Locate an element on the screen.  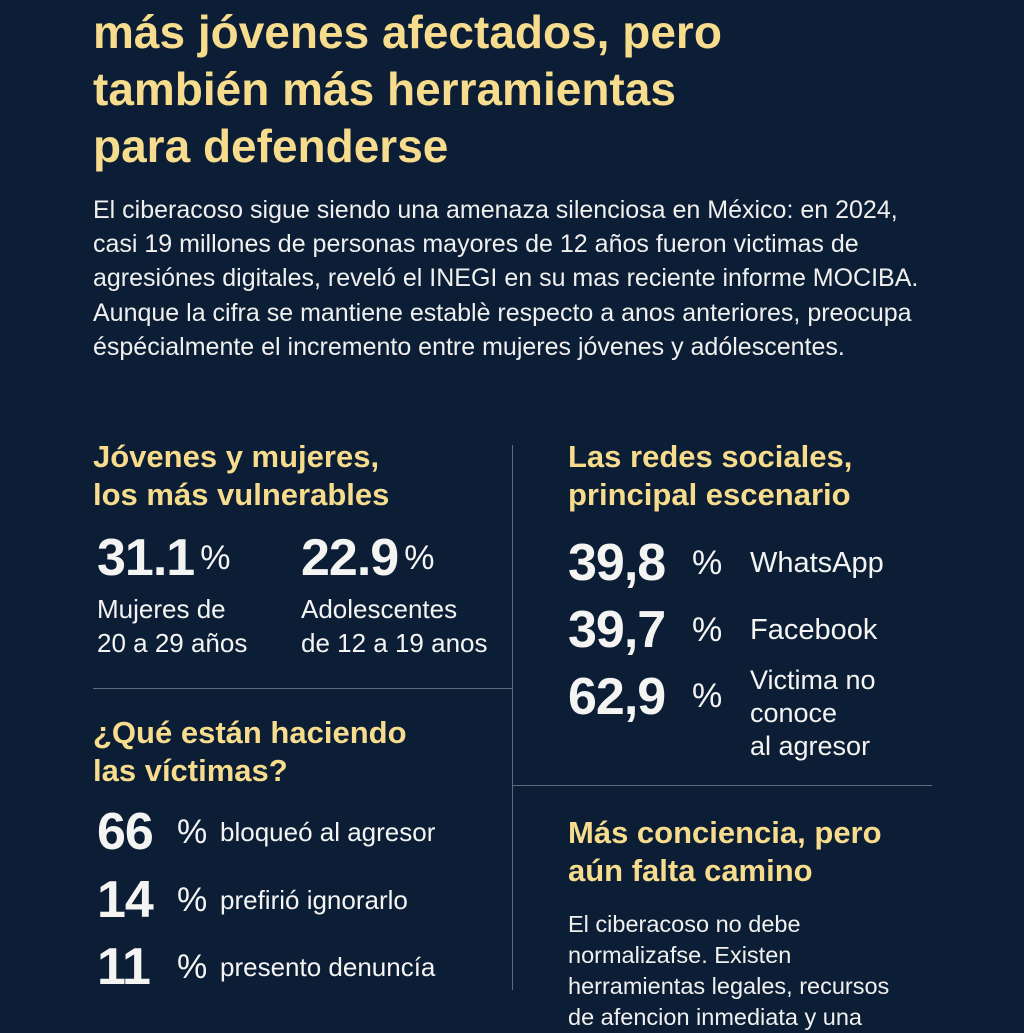
stat-value: 31.1 is located at coordinates (146, 558).